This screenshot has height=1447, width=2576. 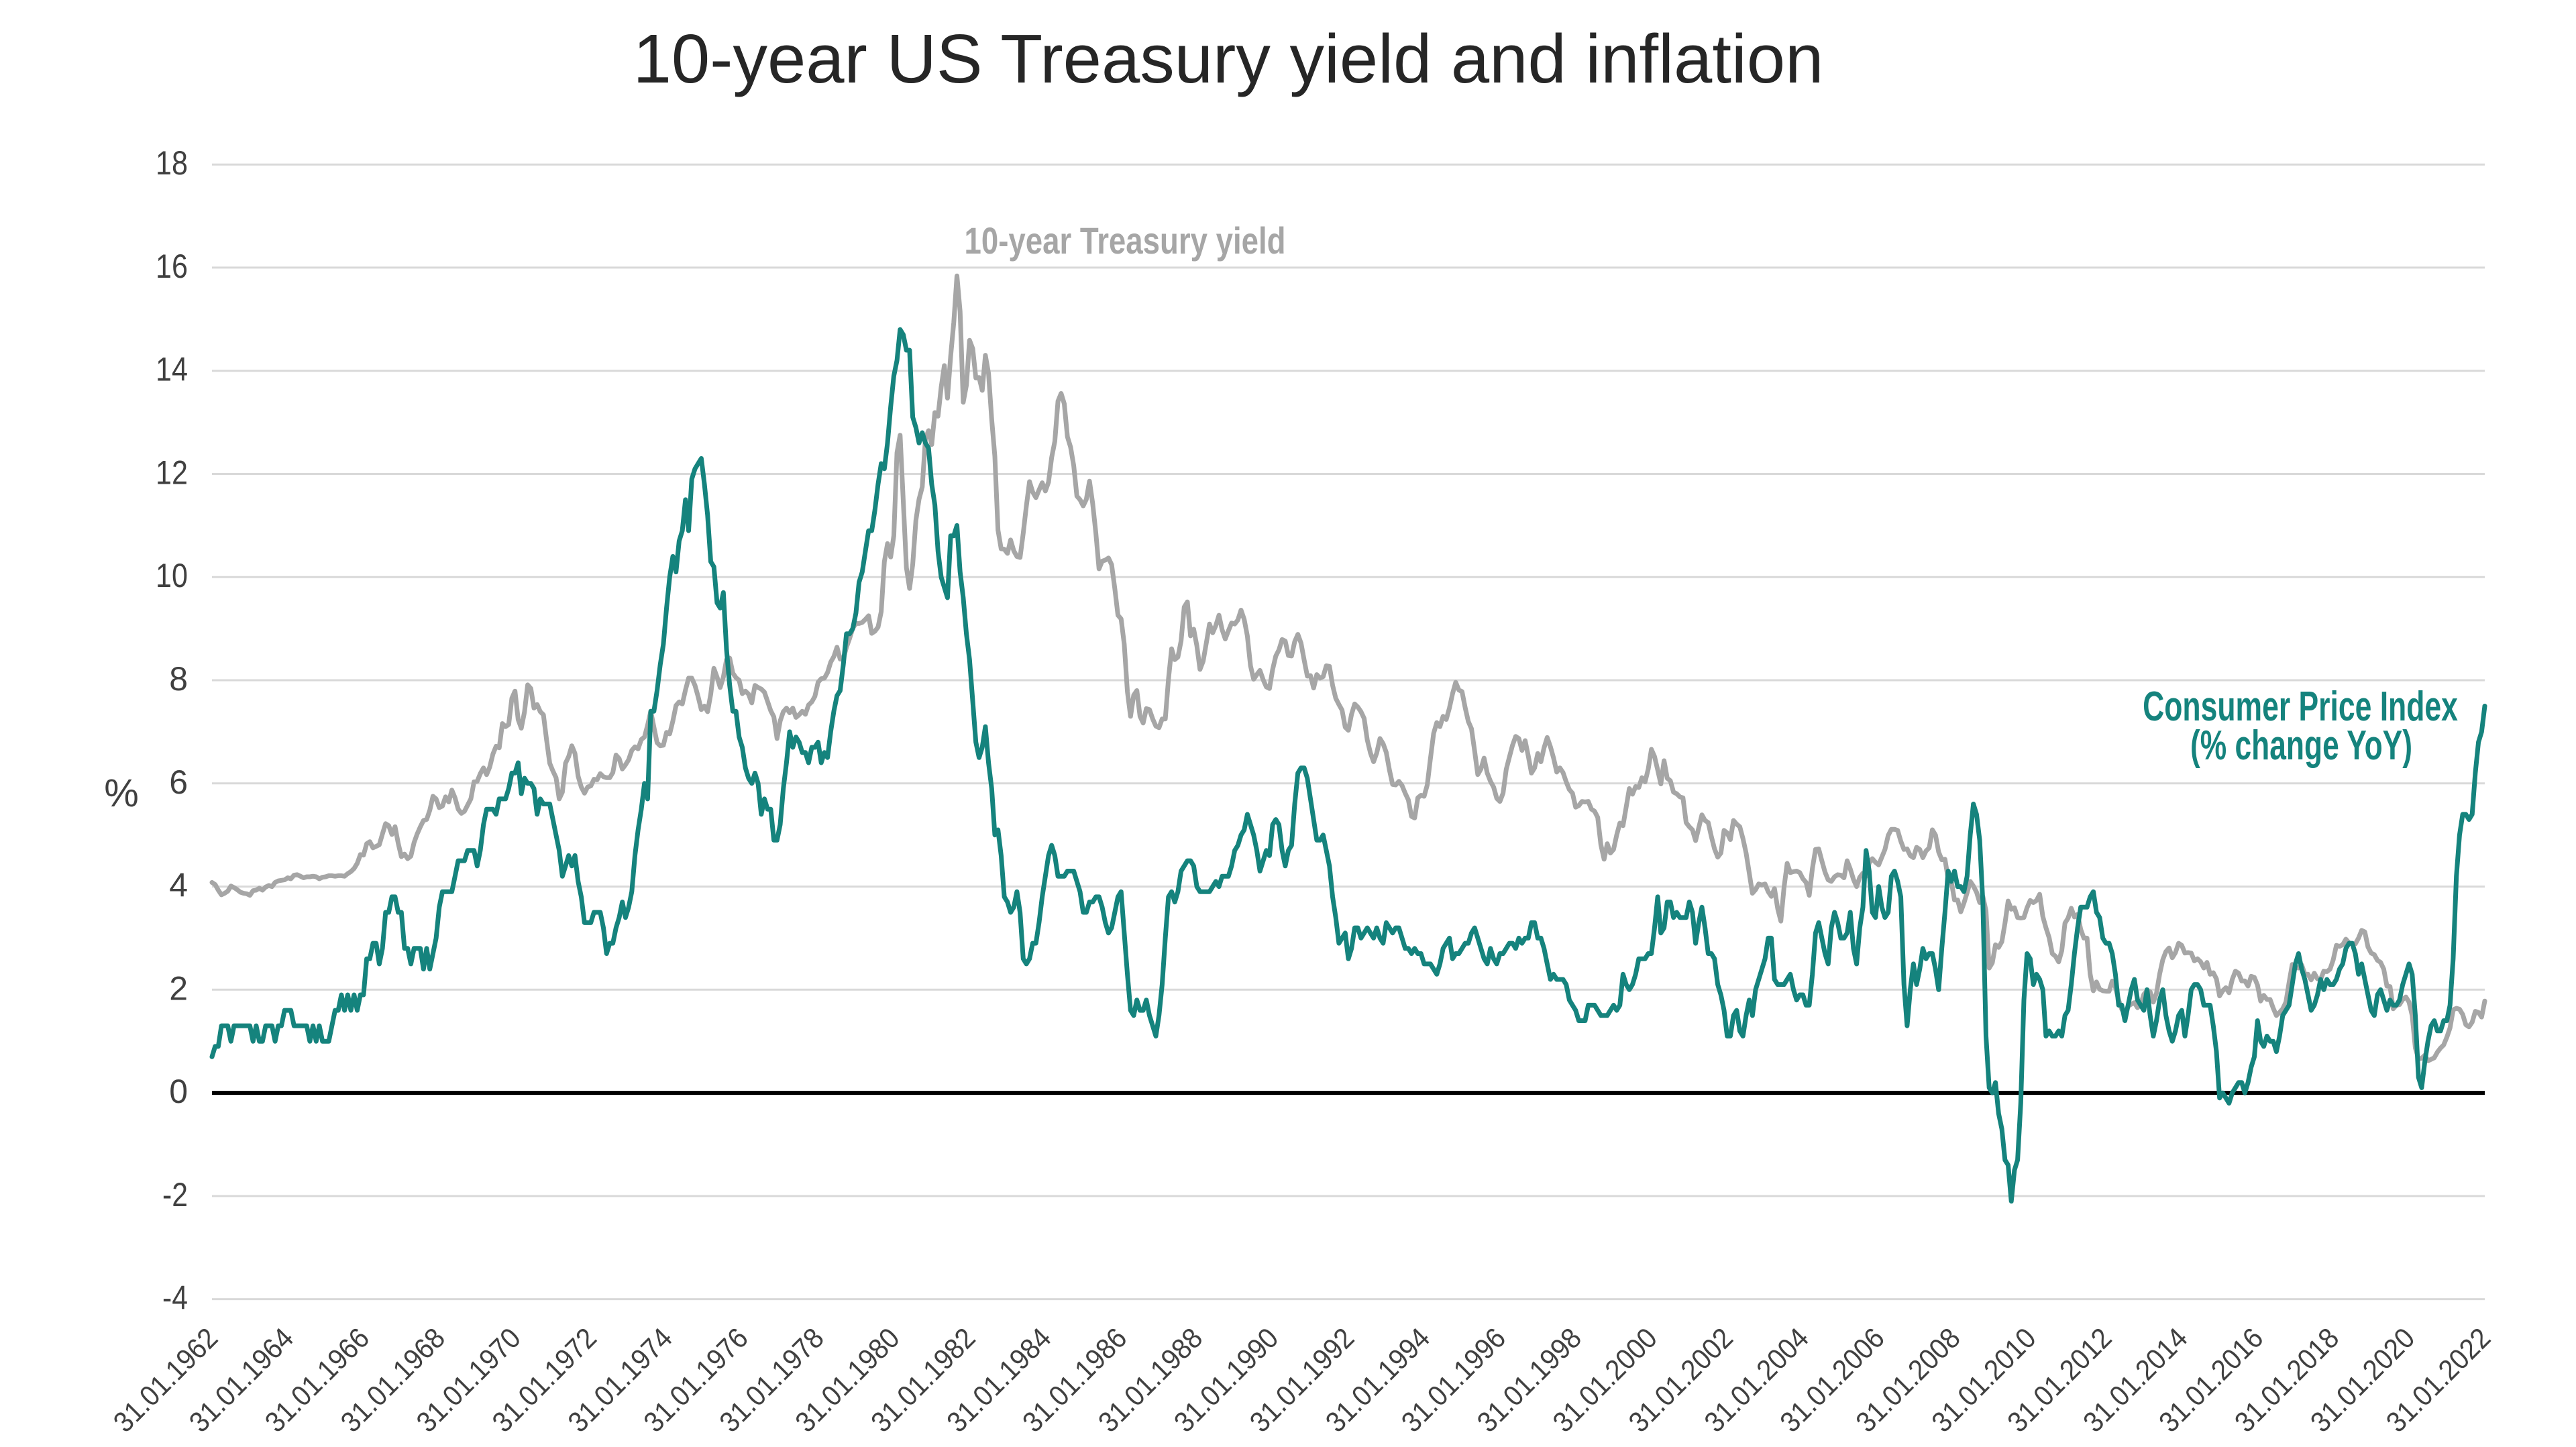 I want to click on svg-text: 16, so click(x=172, y=267).